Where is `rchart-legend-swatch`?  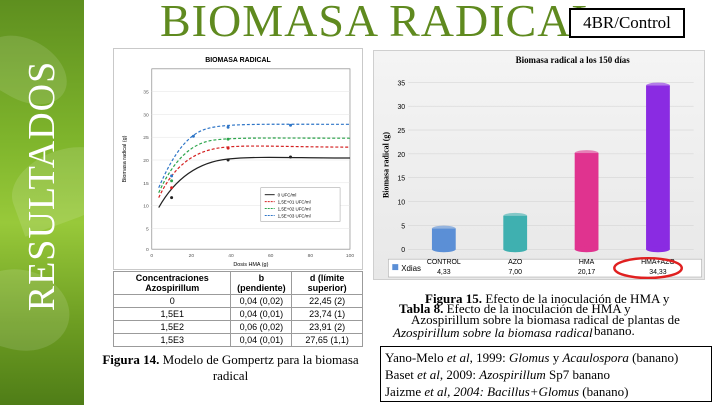
rchart-legend-swatch is located at coordinates (395, 267).